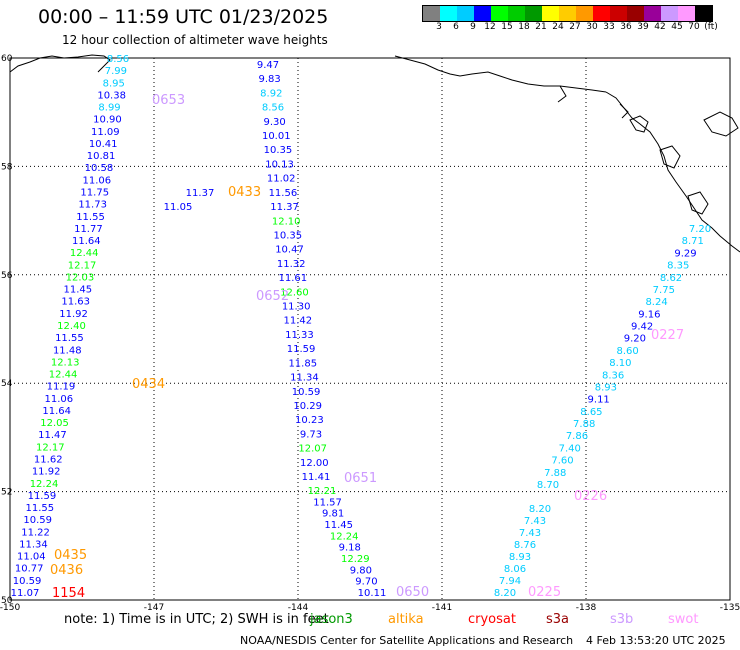  What do you see at coordinates (309, 420) in the screenshot?
I see `wave-height-value: 10.23` at bounding box center [309, 420].